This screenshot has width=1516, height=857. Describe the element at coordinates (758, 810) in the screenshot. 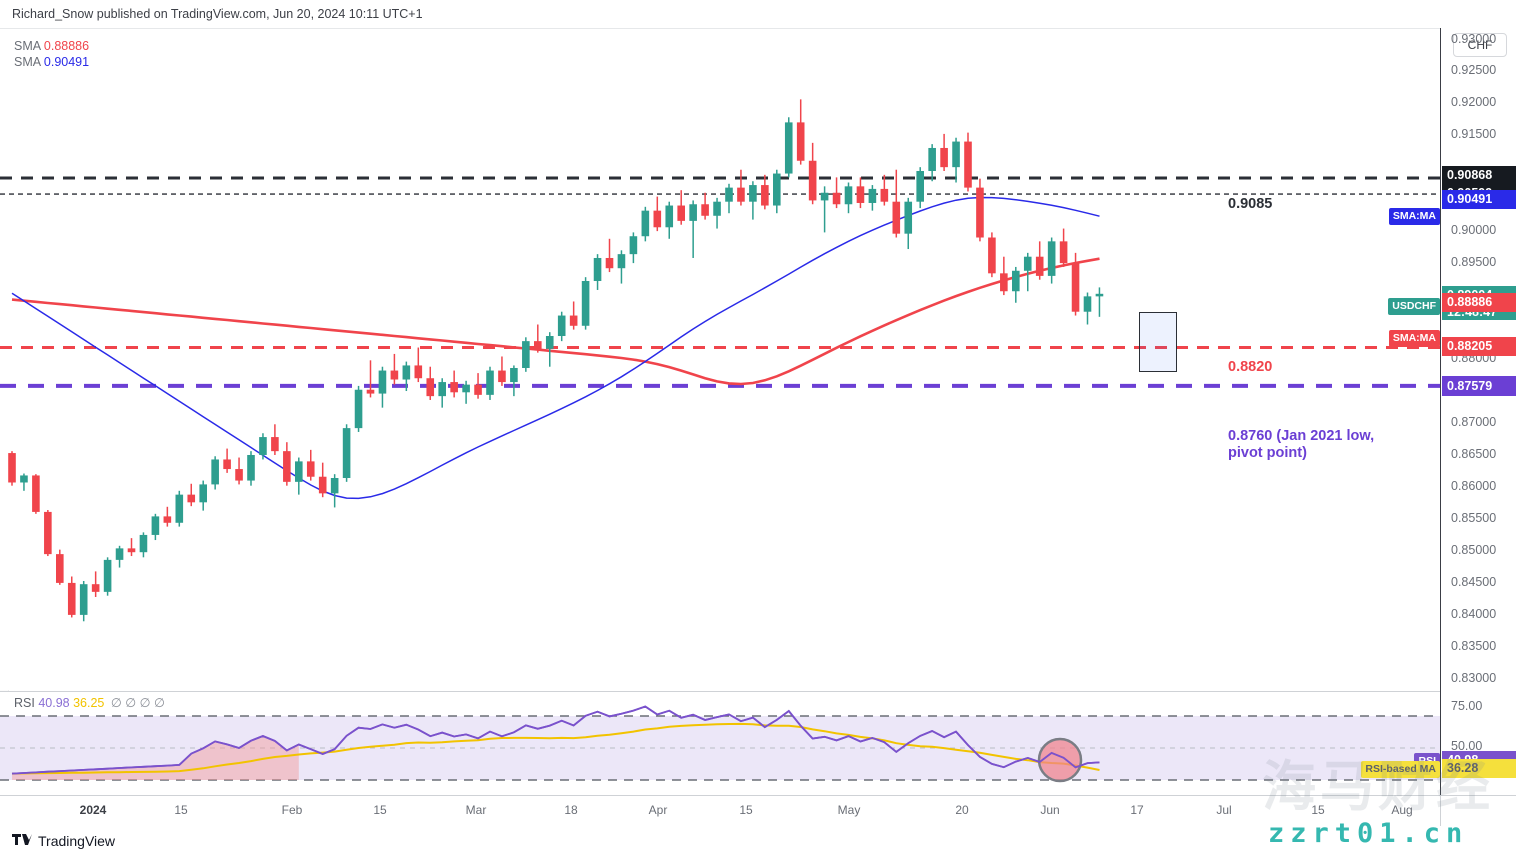

I see `time-axis: 2024 15 Feb 15 Mar 18 Apr 15 May 20 Jun 17 Jul 15 Aug` at that location.